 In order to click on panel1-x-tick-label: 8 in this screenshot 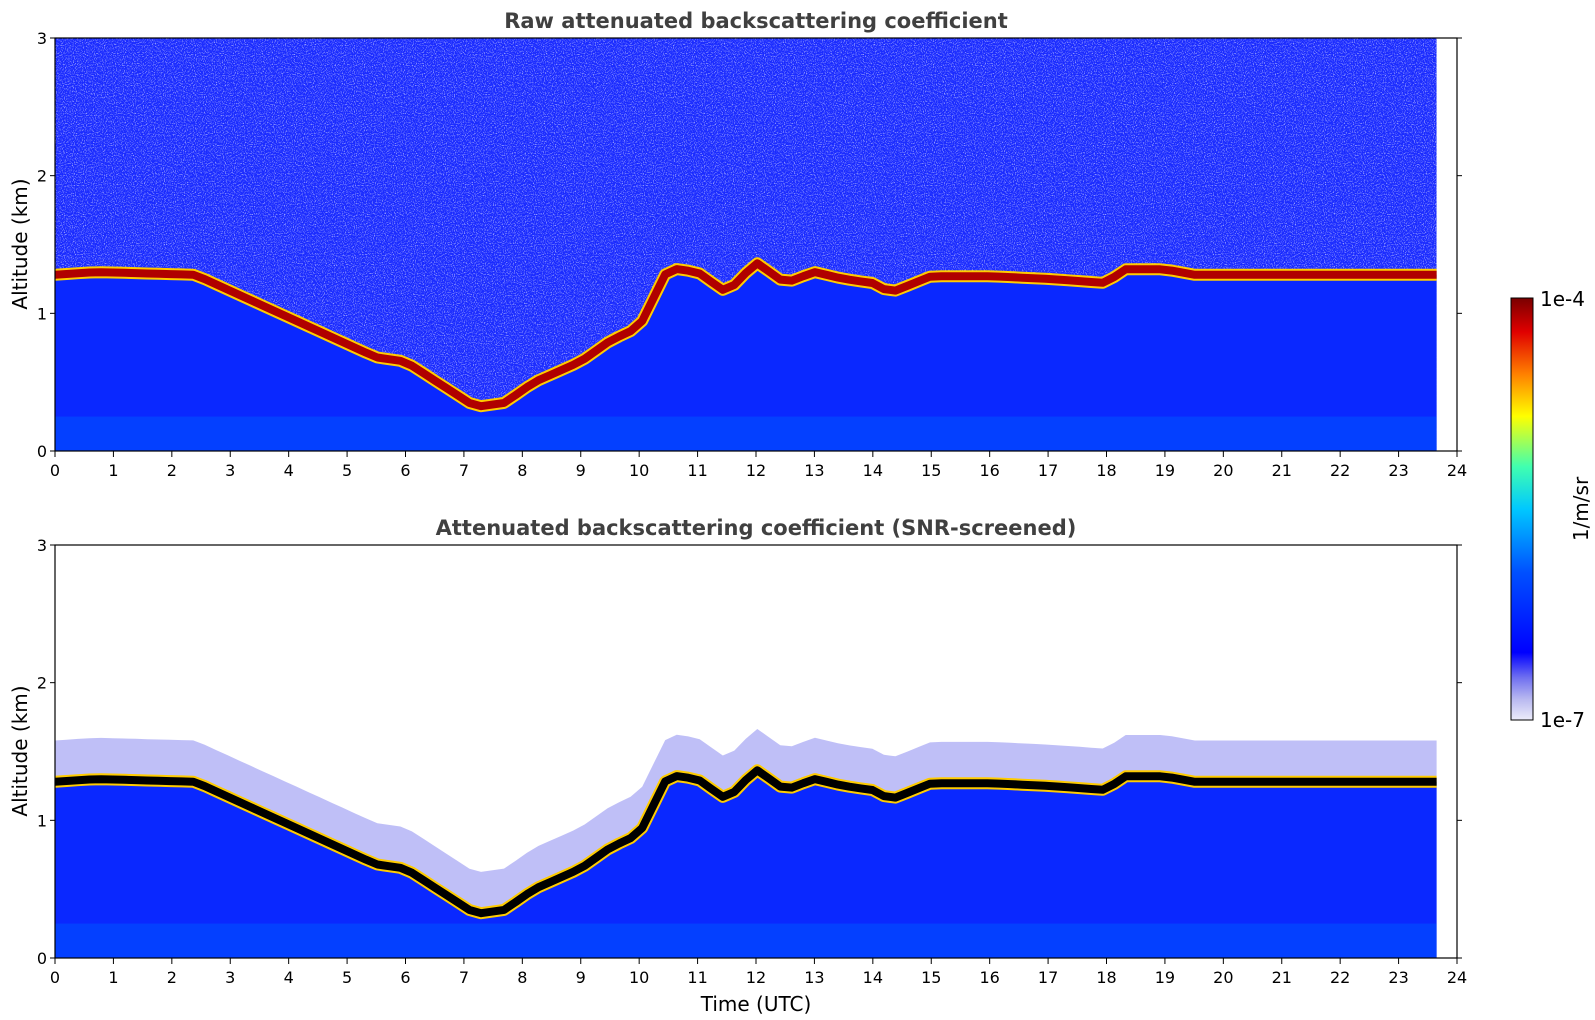, I will do `click(522, 470)`.